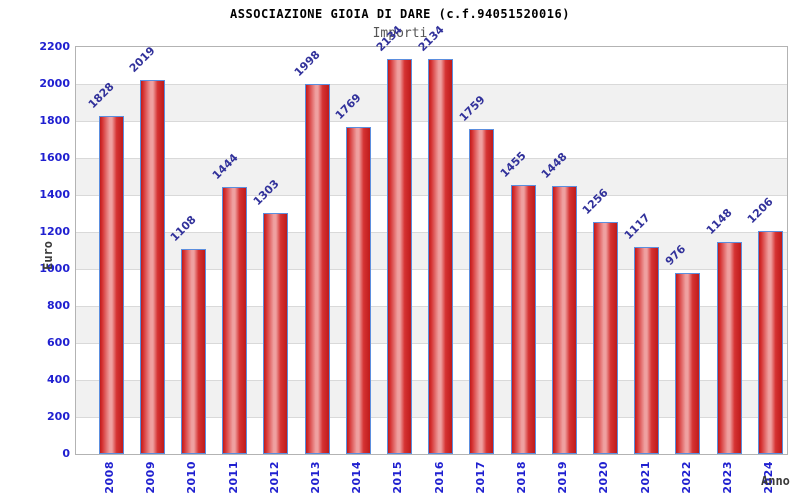  What do you see at coordinates (729, 348) in the screenshot?
I see `bar-2023` at bounding box center [729, 348].